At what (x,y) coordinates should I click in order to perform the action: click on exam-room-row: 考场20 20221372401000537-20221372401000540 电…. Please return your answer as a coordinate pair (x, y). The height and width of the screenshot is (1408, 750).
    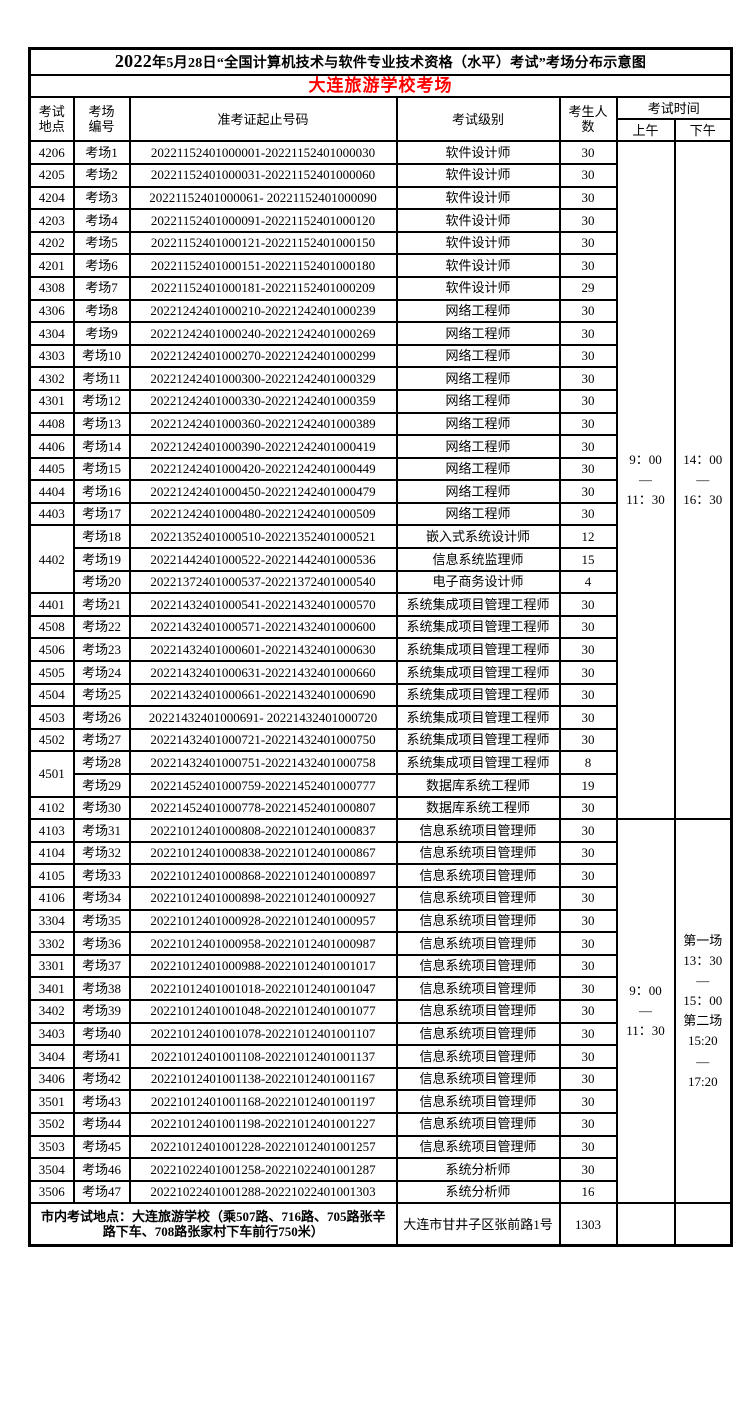
    Looking at the image, I should click on (381, 582).